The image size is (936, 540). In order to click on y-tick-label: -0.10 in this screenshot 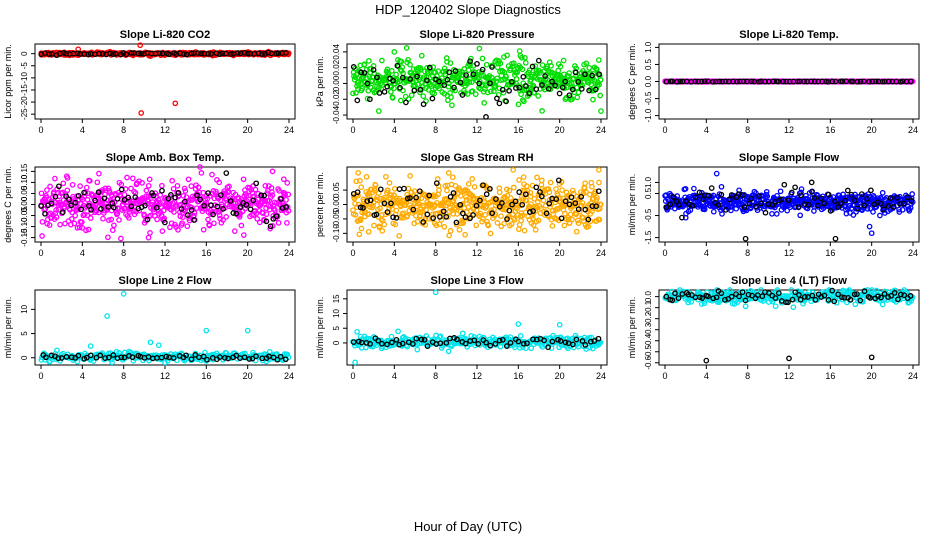, I will do `click(24, 226)`.